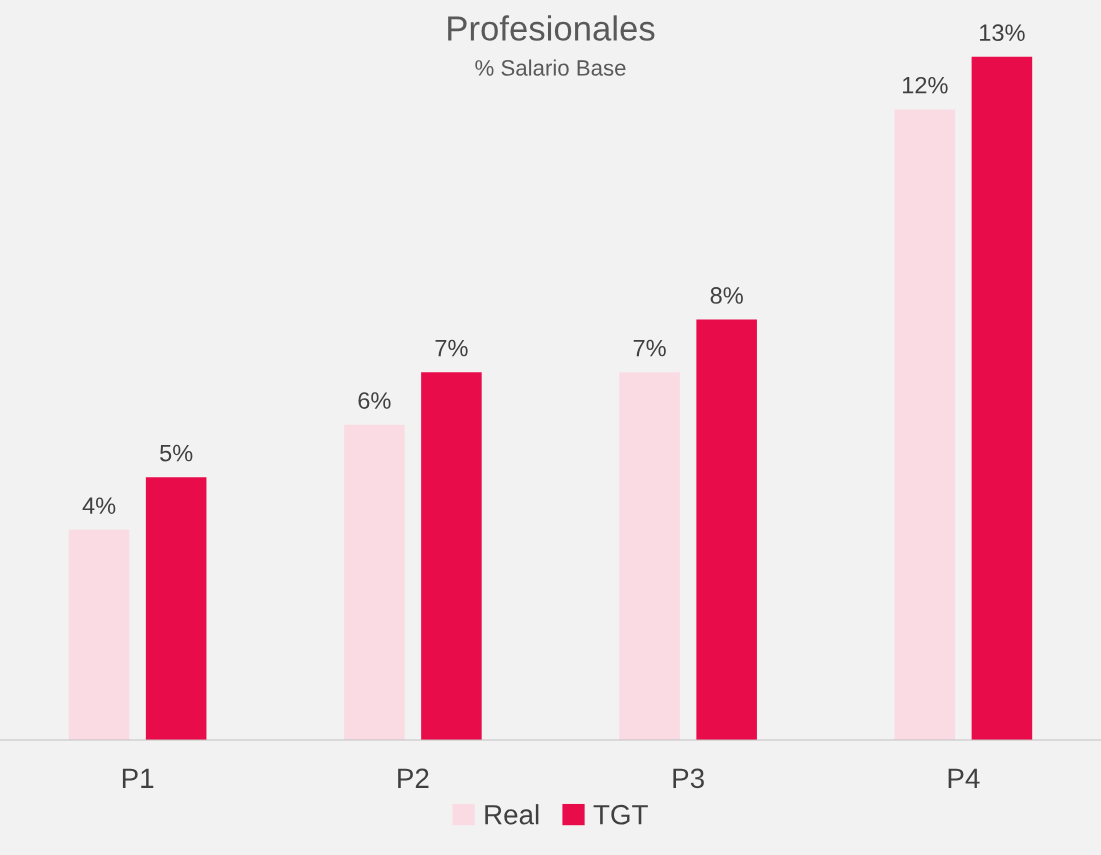  What do you see at coordinates (550, 67) in the screenshot?
I see `text: % Salario Base` at bounding box center [550, 67].